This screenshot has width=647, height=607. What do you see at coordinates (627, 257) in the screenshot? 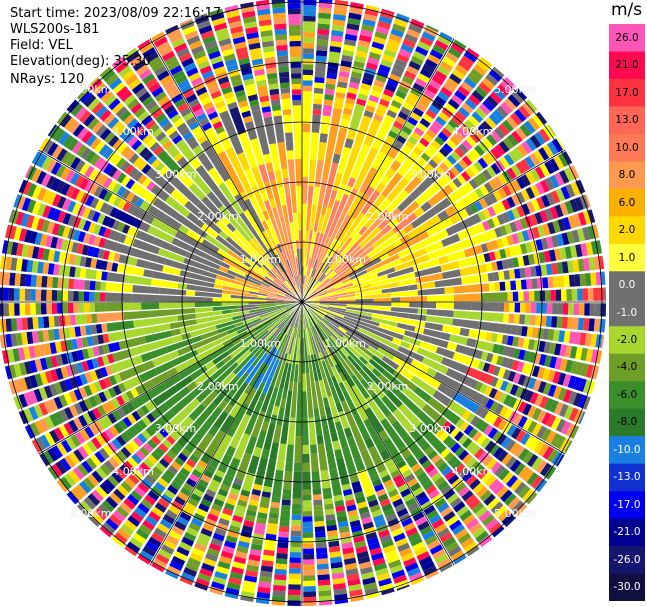
I see `colorbar-tick-label: 1.0` at bounding box center [627, 257].